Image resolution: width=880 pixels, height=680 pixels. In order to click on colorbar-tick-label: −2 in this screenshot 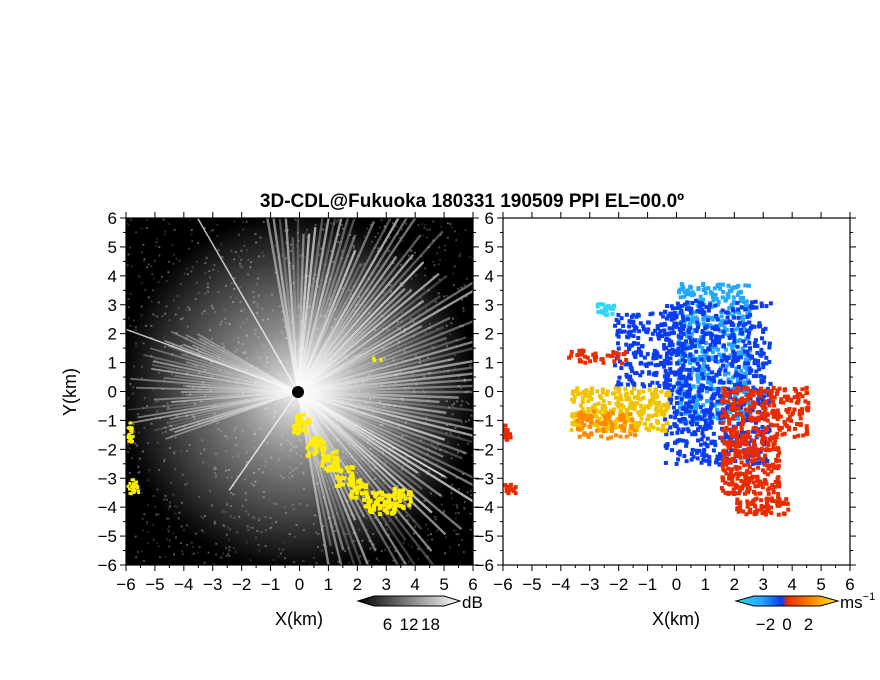, I will do `click(765, 624)`.